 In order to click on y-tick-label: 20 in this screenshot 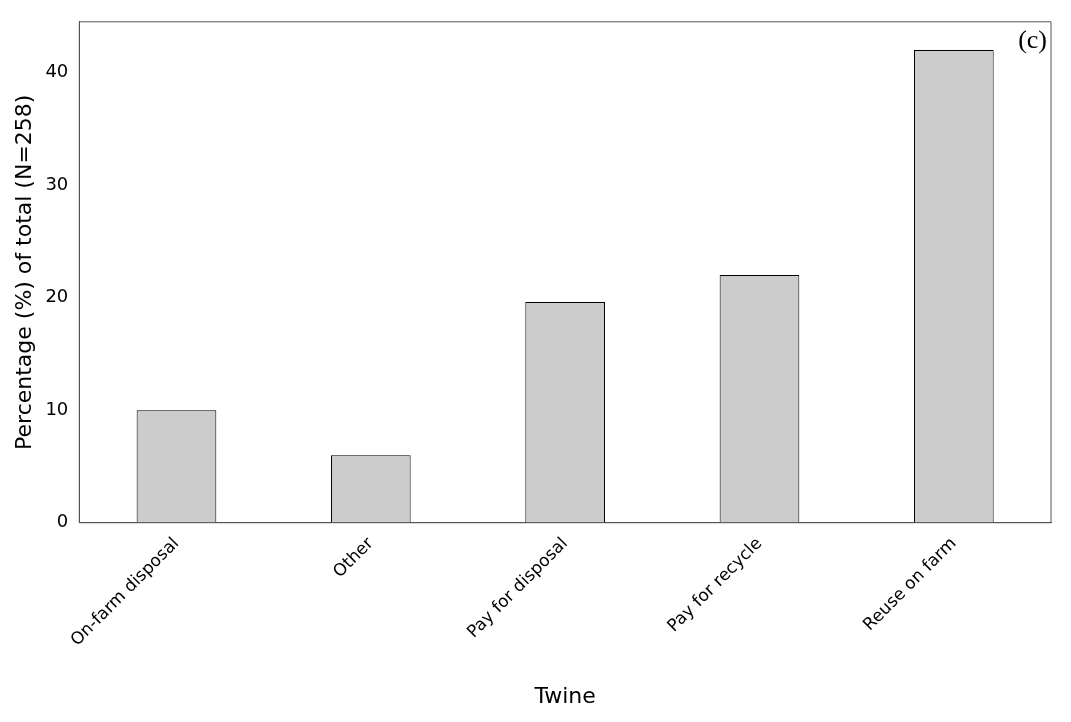, I will do `click(57, 296)`.